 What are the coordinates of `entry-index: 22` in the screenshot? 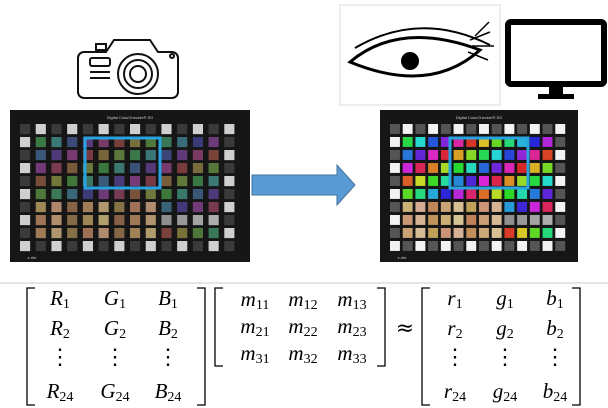 It's located at (311, 332).